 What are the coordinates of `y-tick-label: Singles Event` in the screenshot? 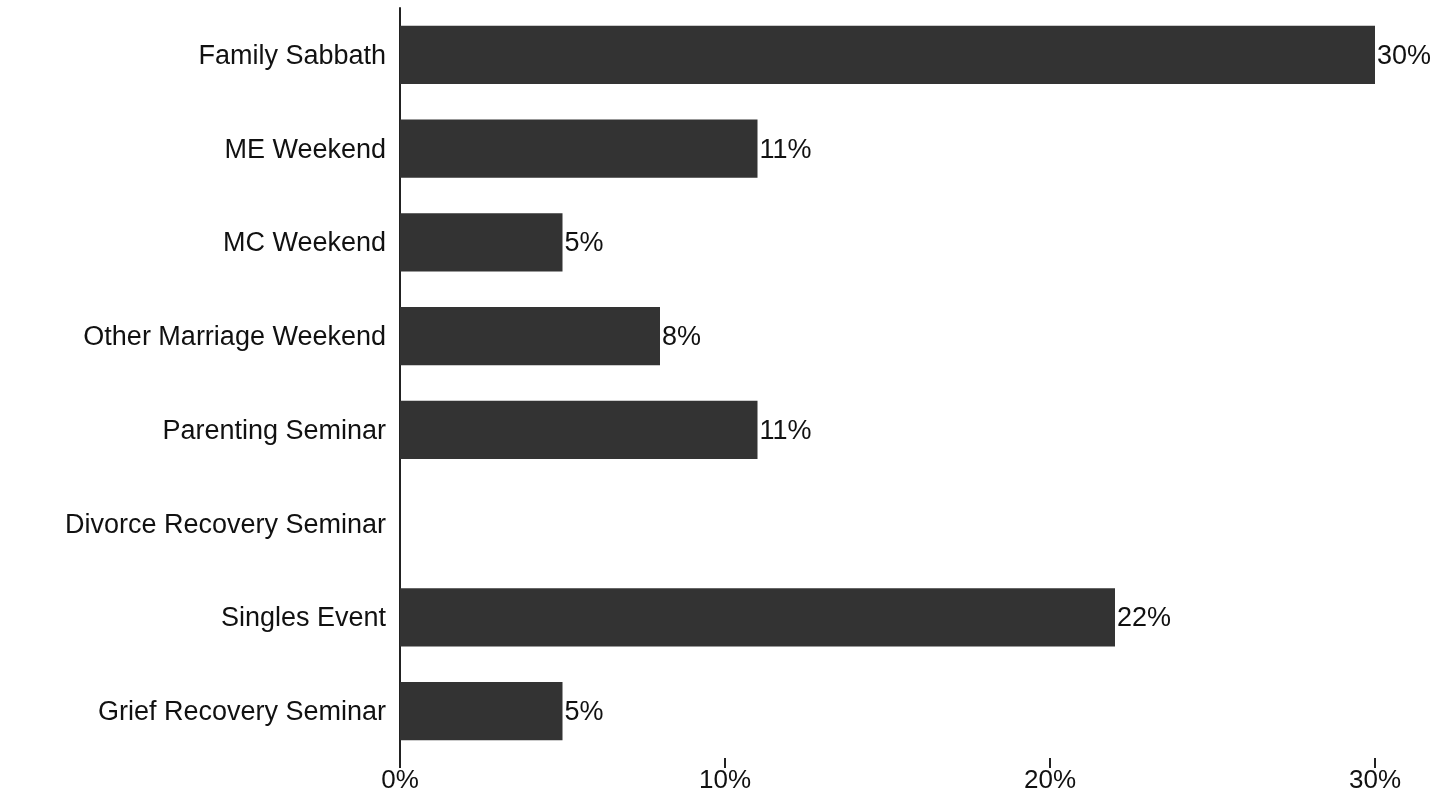 It's located at (303, 617).